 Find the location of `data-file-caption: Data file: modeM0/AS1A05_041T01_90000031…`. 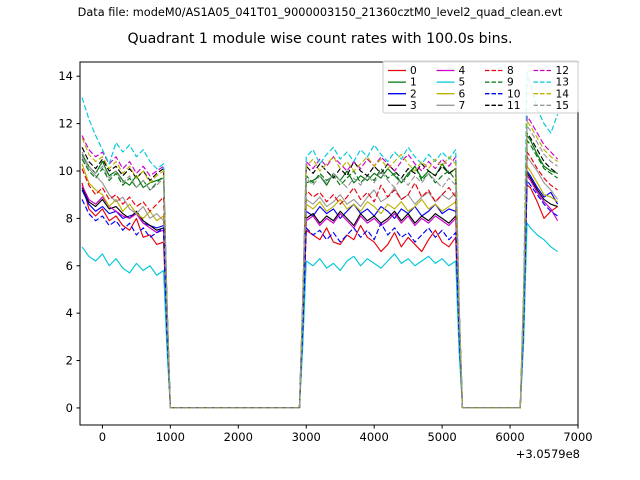

data-file-caption: Data file: modeM0/AS1A05_041T01_90000031… is located at coordinates (320, 12).